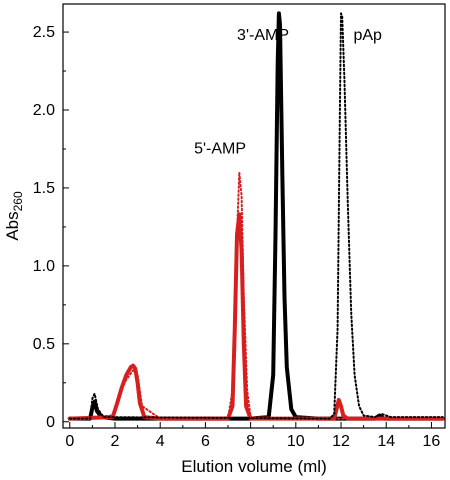 This screenshot has height=480, width=450. I want to click on y-tick-label: 1.5, so click(44, 188).